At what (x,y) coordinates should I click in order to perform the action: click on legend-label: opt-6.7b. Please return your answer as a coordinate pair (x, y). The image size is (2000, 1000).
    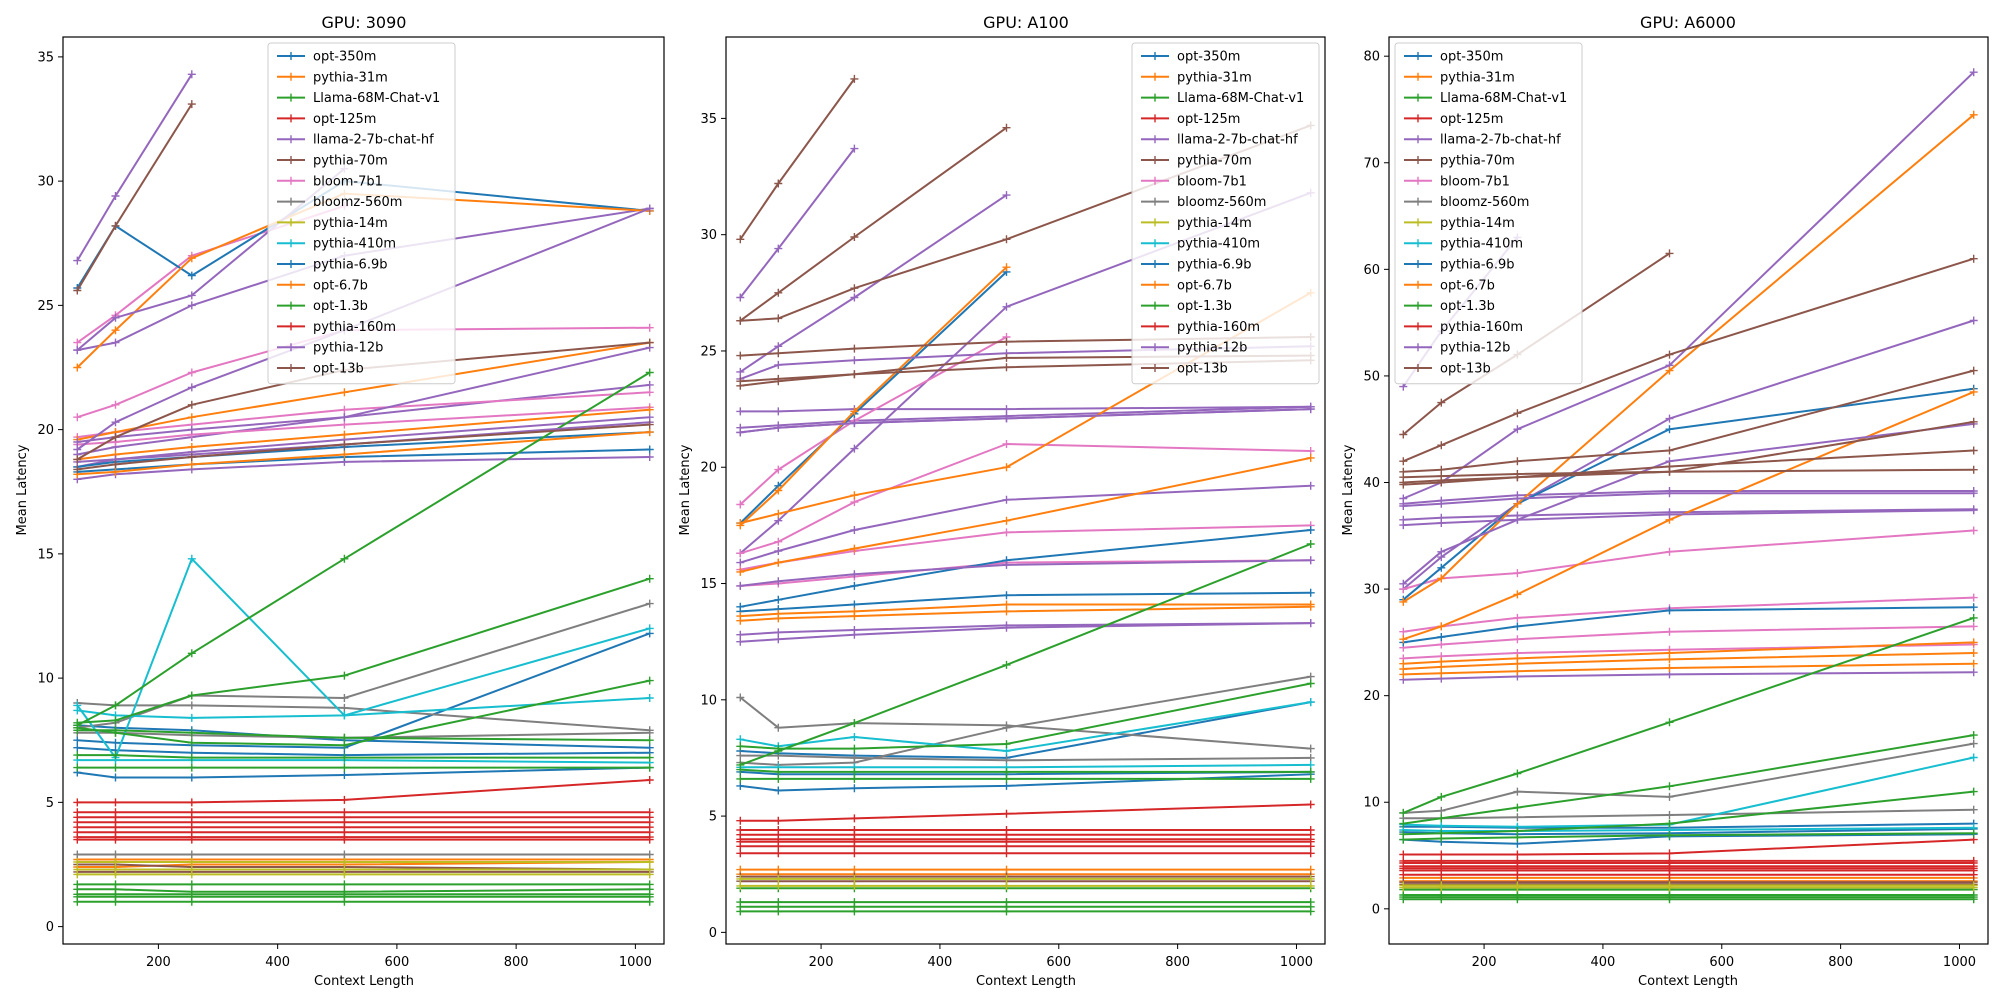
    Looking at the image, I should click on (1204, 285).